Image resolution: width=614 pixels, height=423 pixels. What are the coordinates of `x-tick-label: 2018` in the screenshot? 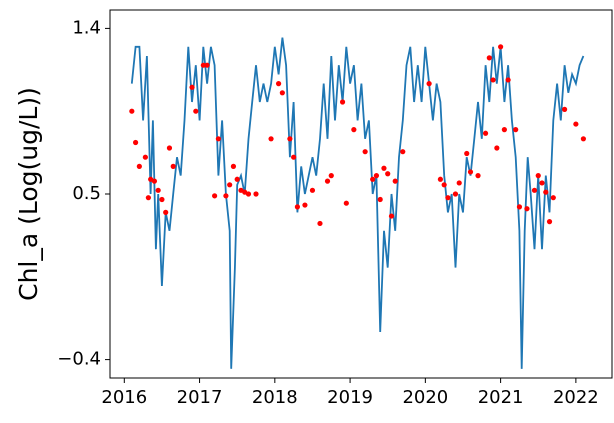 It's located at (275, 397).